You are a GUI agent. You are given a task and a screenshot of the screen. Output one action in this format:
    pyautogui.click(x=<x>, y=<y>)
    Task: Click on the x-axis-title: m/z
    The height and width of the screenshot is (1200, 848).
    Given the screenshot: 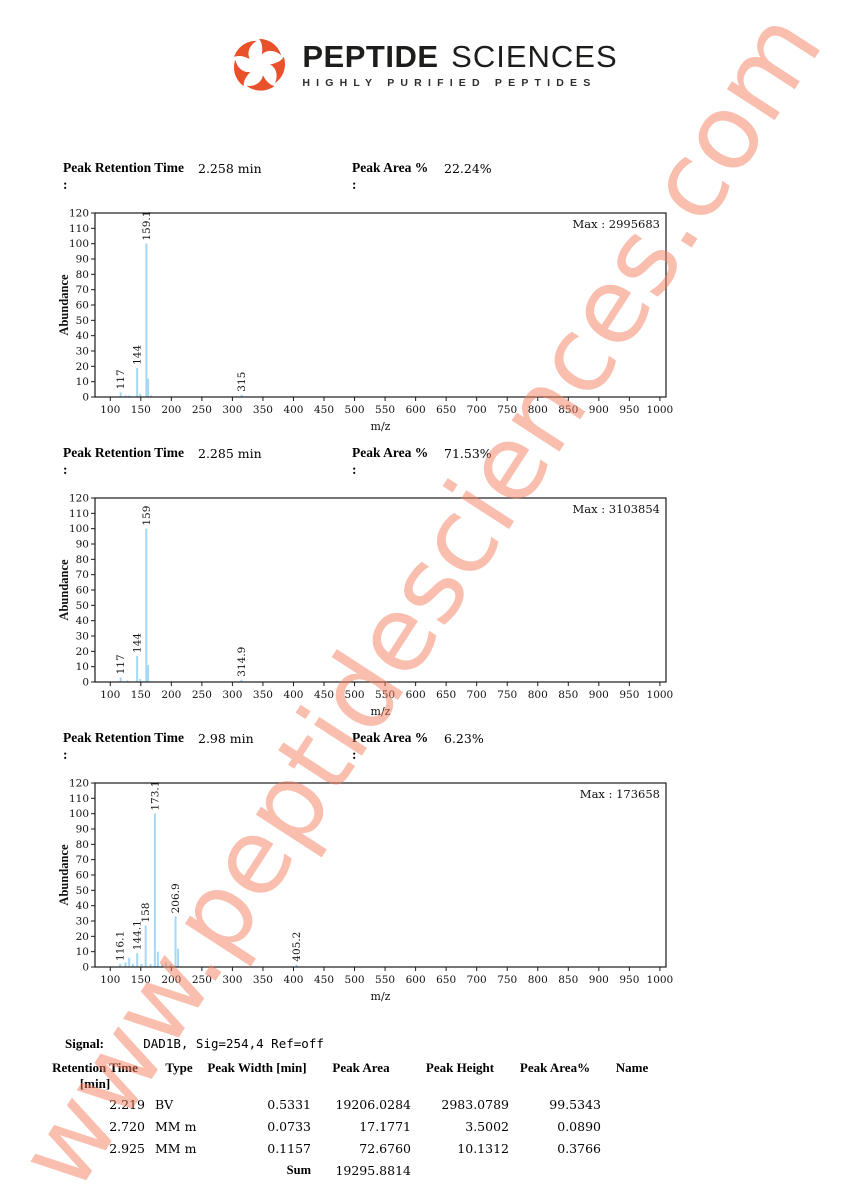 What is the action you would take?
    pyautogui.click(x=381, y=996)
    